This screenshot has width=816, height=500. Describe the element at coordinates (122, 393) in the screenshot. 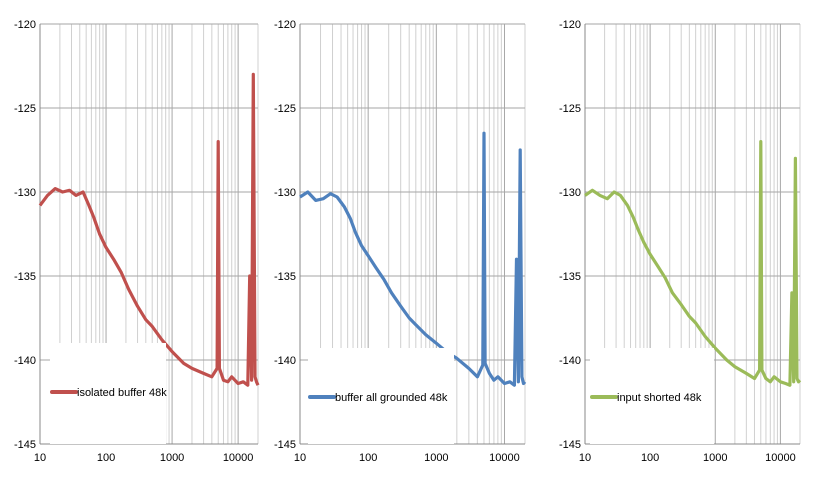

I see `legend-label: isolated buffer 48k` at that location.